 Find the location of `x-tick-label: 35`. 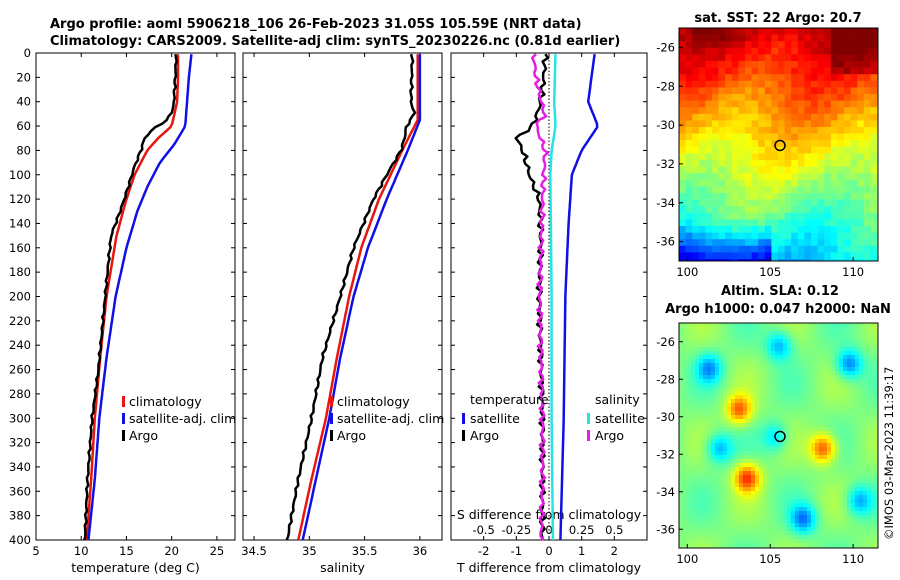

x-tick-label: 35 is located at coordinates (309, 551).